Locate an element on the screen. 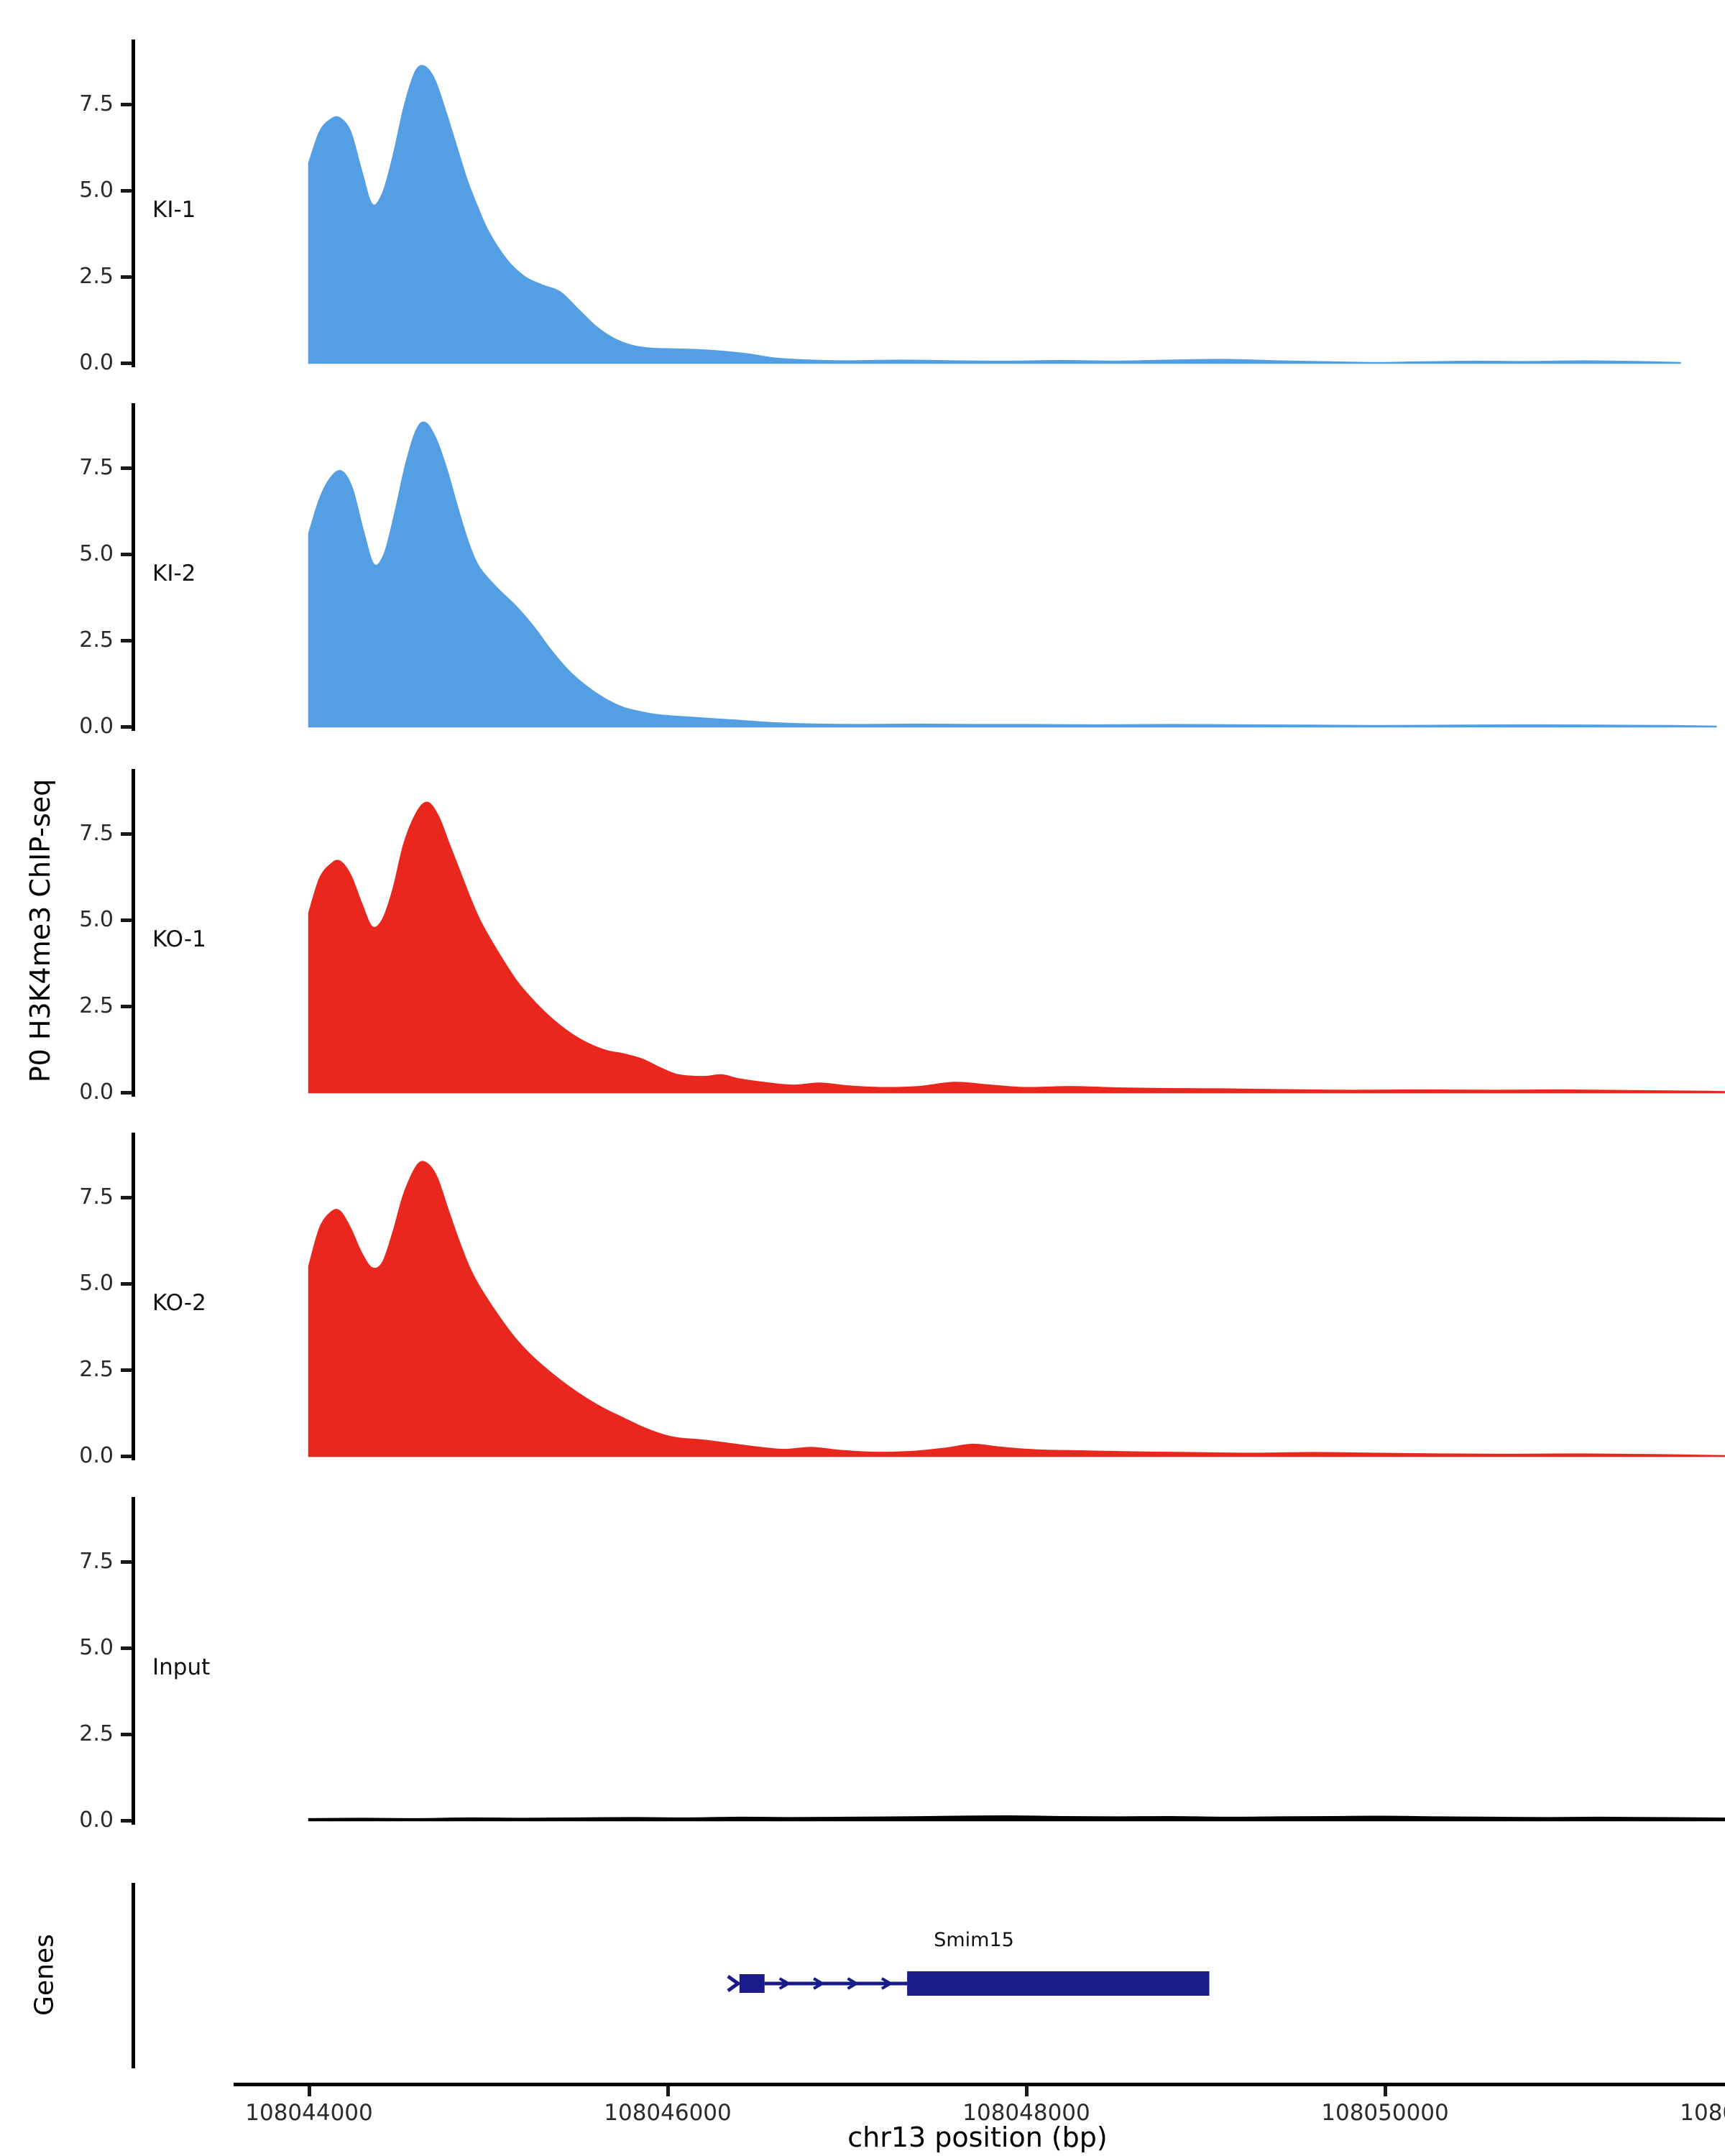 The width and height of the screenshot is (1725, 2156). track-label-ki-1: KI-1 is located at coordinates (174, 210).